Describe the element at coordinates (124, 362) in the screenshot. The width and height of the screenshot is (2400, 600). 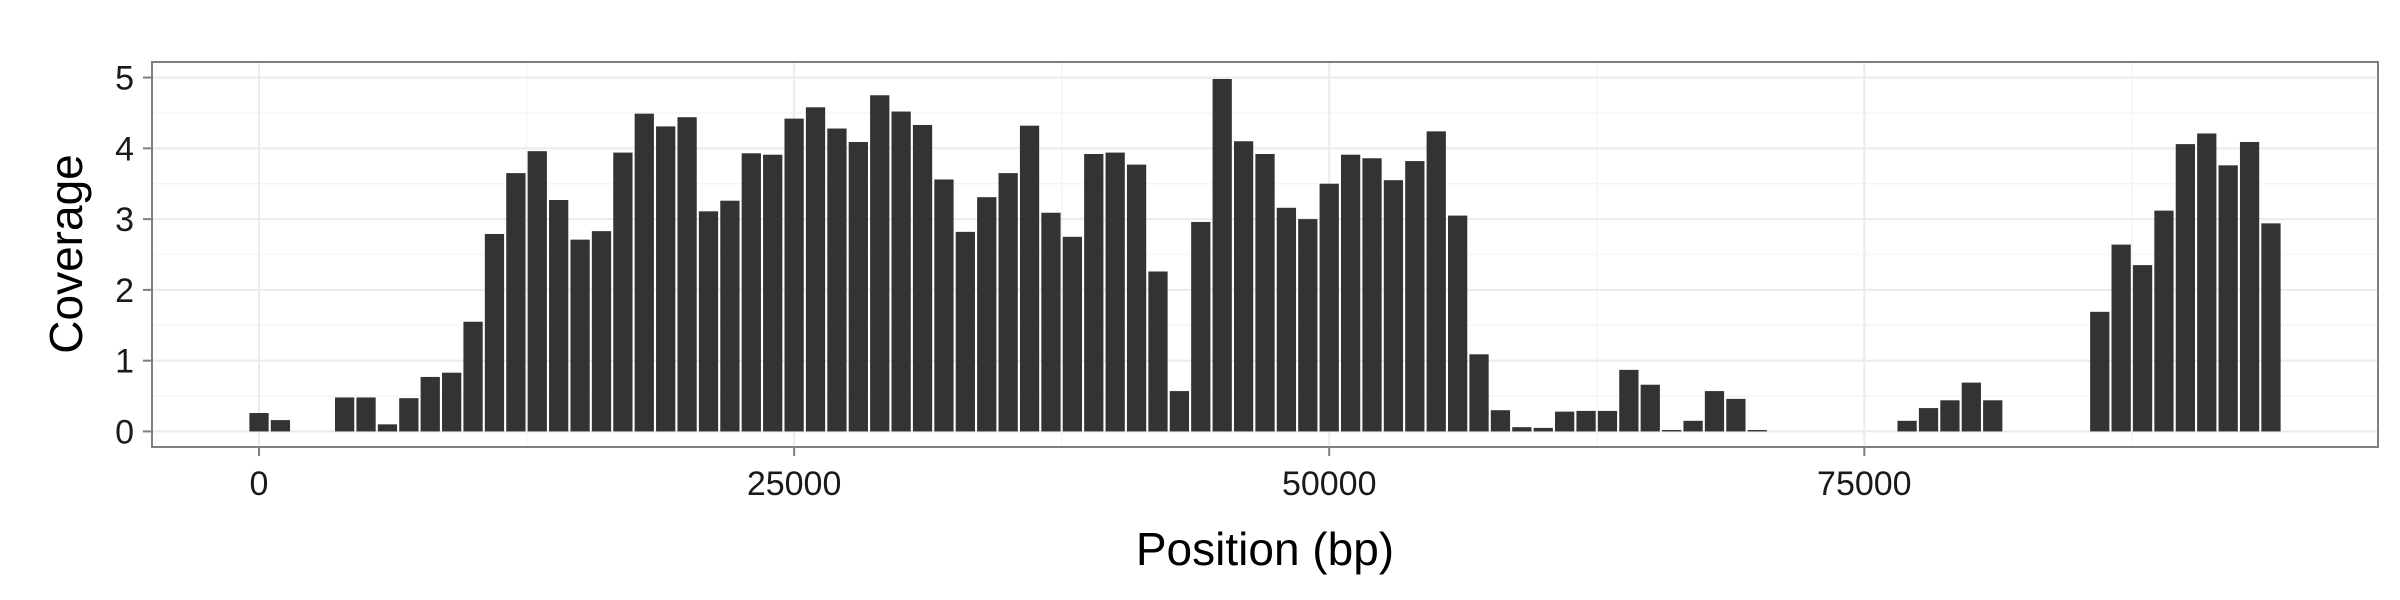
I see `y-tick-label: 1` at that location.